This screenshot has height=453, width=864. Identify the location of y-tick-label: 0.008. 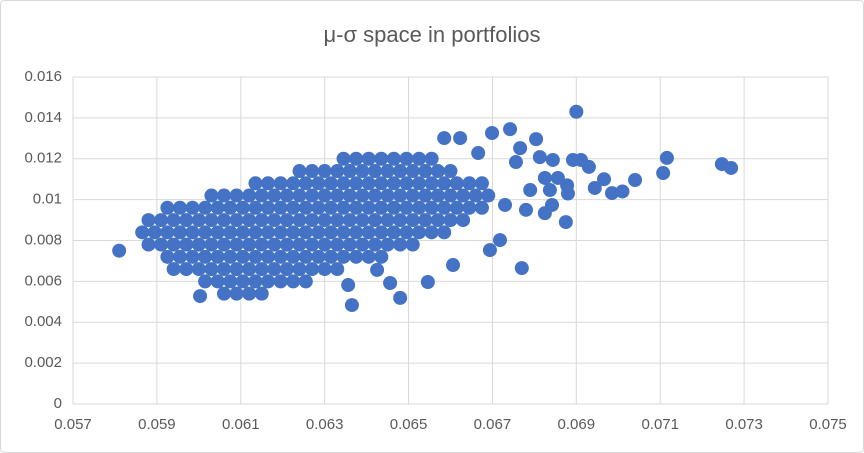
(43, 239).